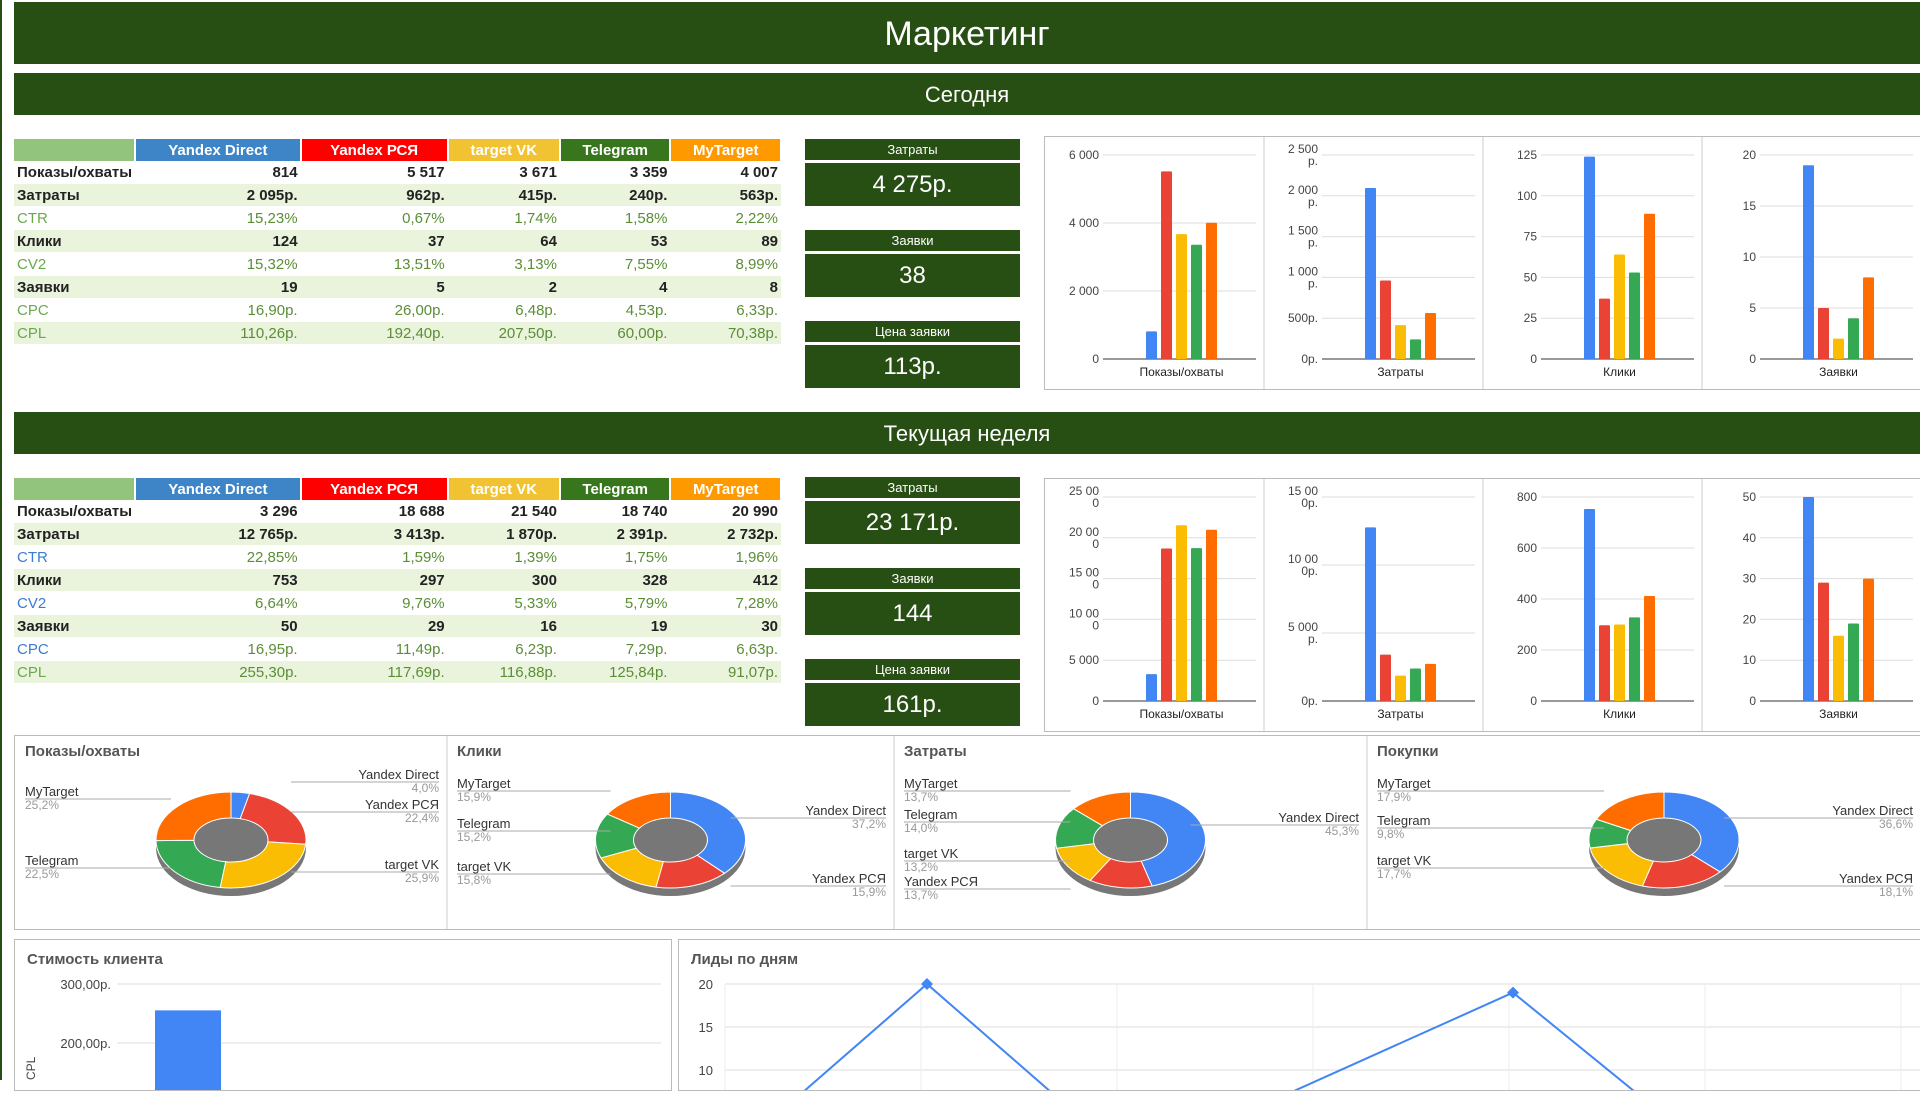 The width and height of the screenshot is (1920, 1095). Describe the element at coordinates (218, 218) in the screenshot. I see `cell-value: 15,23%` at that location.